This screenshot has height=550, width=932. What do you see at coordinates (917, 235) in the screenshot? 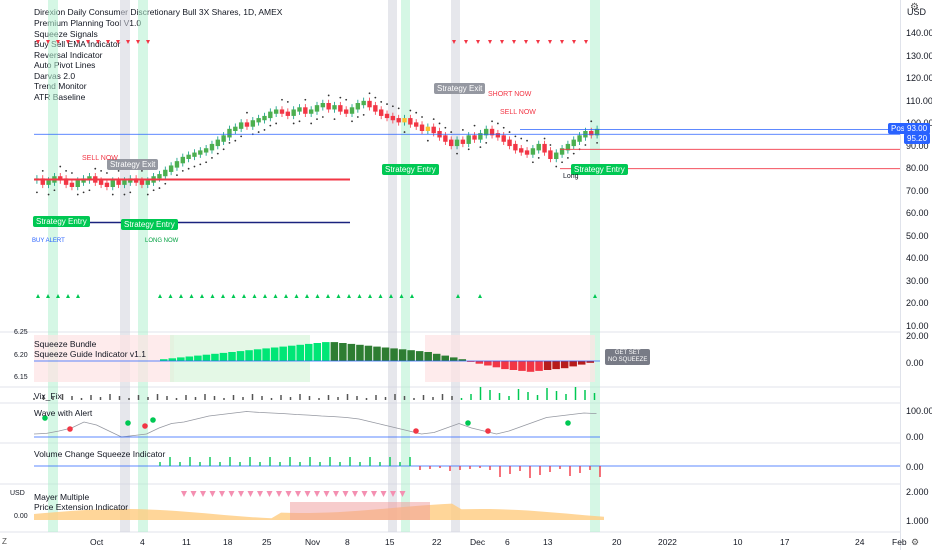
I see `price-tick: 50.00` at bounding box center [917, 235].